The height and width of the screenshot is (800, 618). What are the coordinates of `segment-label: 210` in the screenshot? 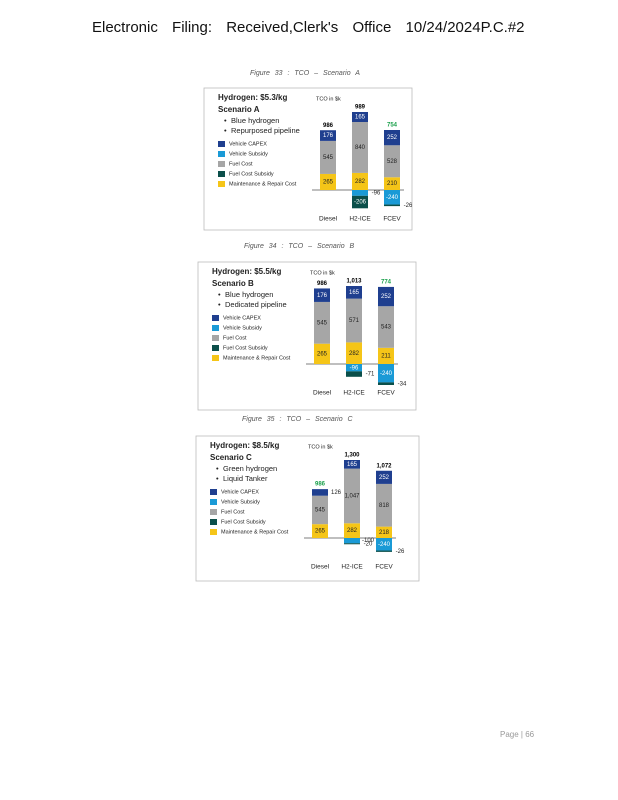 It's located at (392, 184).